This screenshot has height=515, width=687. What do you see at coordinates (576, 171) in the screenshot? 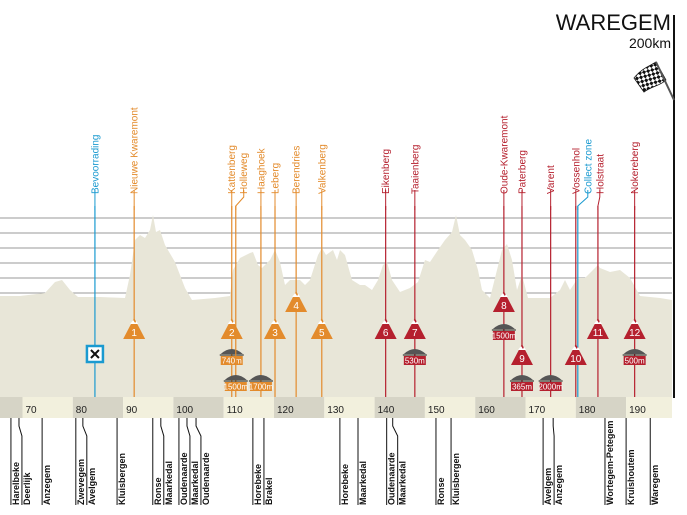
I see `climb-label: Vossenhol` at bounding box center [576, 171].